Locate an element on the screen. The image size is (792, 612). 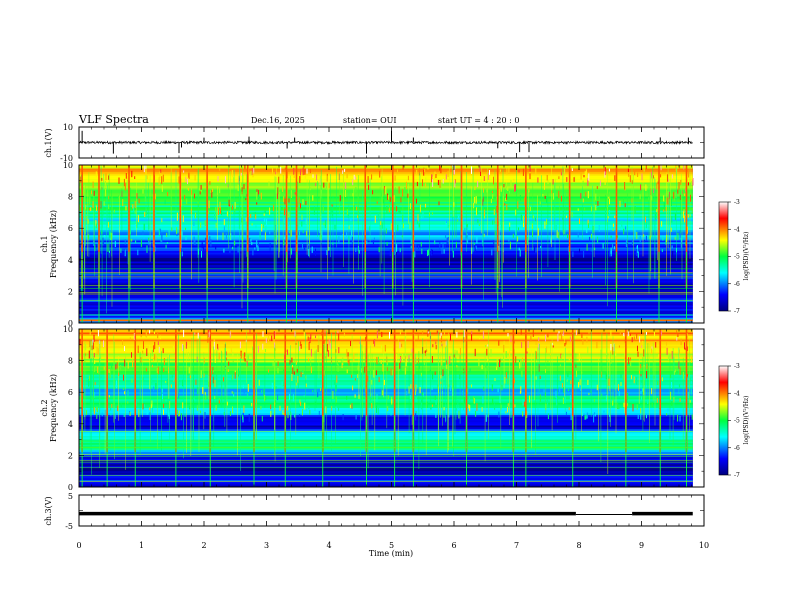
freq-tick-label: 6 is located at coordinates (70, 392).